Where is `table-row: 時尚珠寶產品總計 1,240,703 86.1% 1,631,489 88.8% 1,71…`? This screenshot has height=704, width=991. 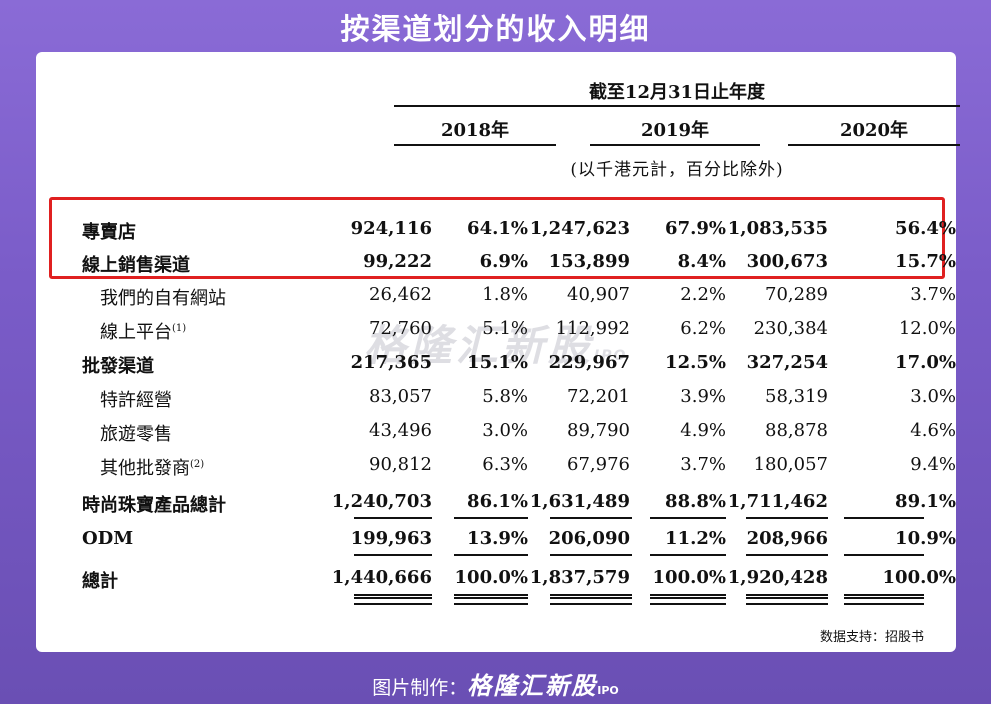 table-row: 時尚珠寶產品總計 1,240,703 86.1% 1,631,489 88.8% 1,71… is located at coordinates (496, 502).